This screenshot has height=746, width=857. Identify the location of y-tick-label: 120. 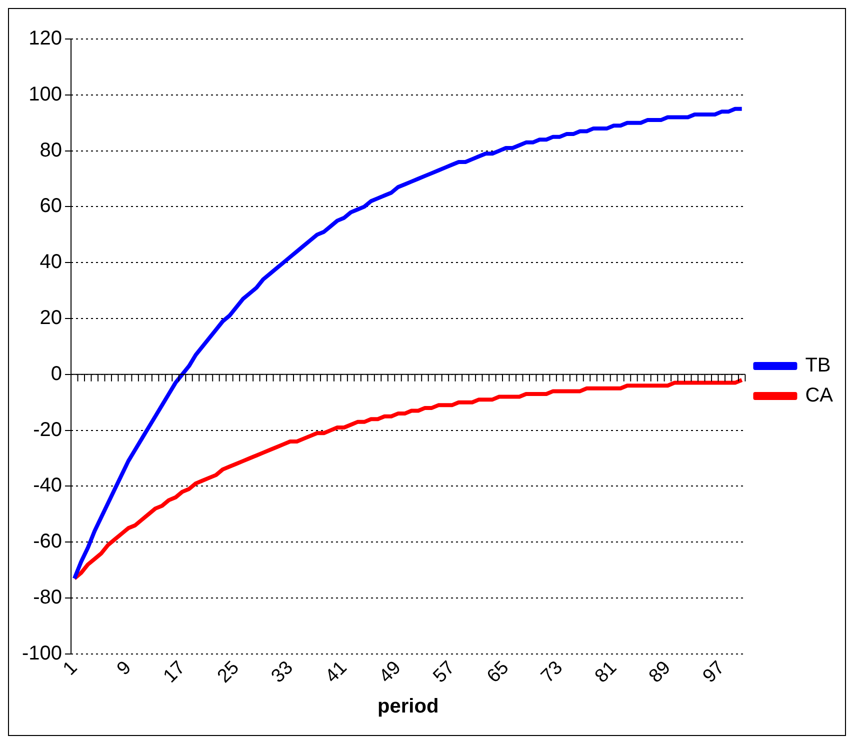
(45, 39).